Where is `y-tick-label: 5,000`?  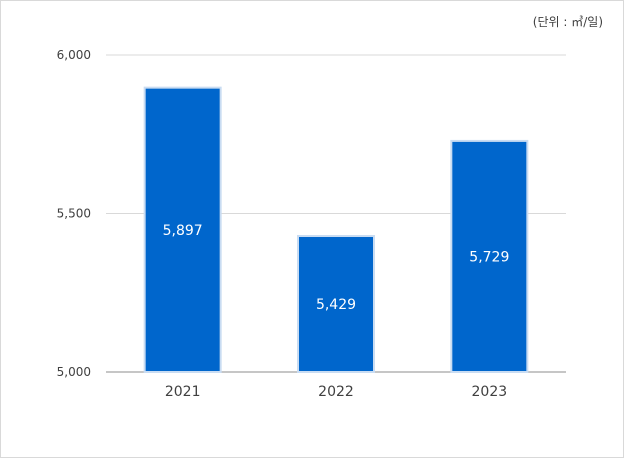
y-tick-label: 5,000 is located at coordinates (74, 372).